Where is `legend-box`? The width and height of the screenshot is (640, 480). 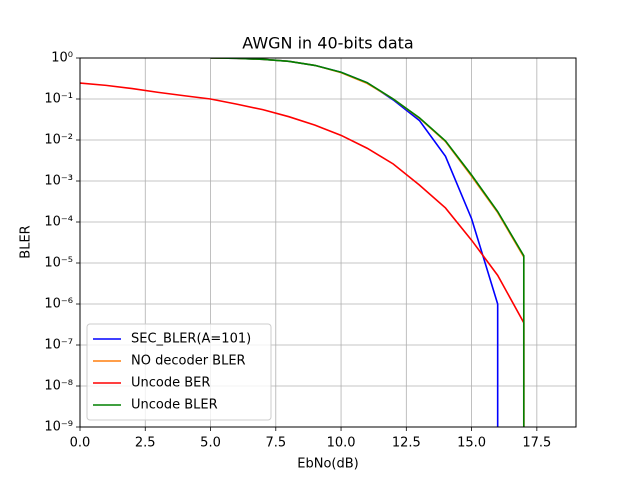 legend-box is located at coordinates (179, 372).